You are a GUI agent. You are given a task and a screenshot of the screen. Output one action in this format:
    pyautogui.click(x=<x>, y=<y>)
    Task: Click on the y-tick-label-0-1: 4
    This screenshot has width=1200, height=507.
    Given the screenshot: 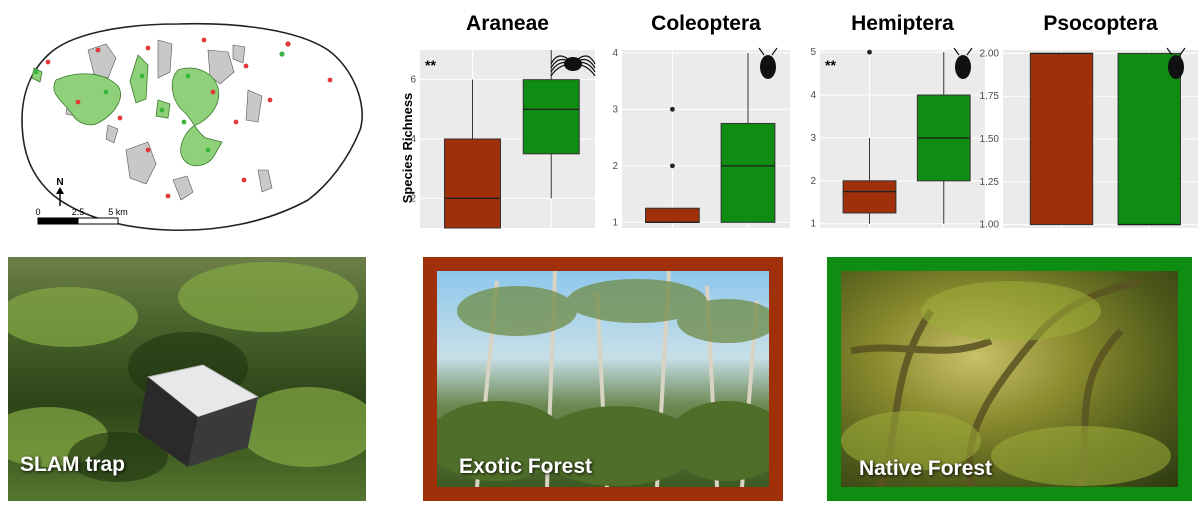 What is the action you would take?
    pyautogui.click(x=413, y=139)
    